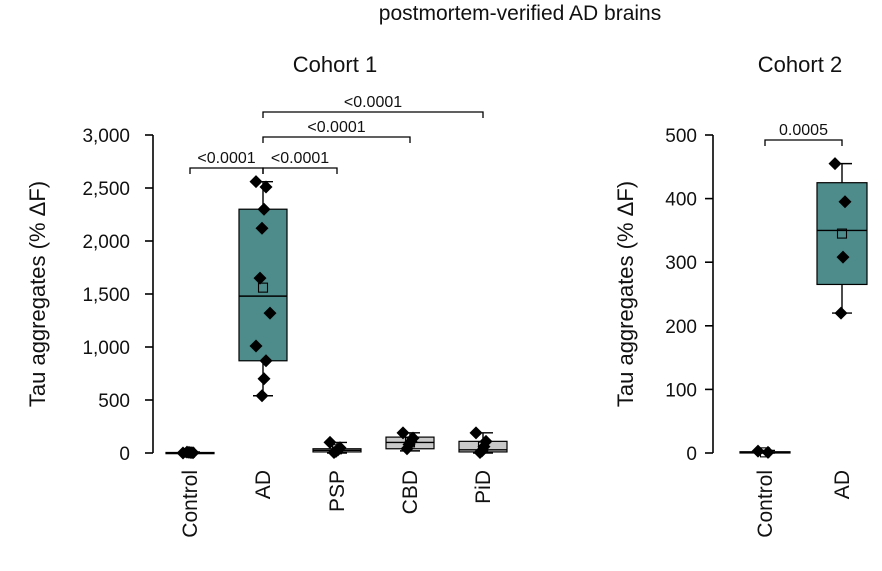 This screenshot has height=571, width=882. What do you see at coordinates (335, 64) in the screenshot?
I see `chart-title: Cohort 1` at bounding box center [335, 64].